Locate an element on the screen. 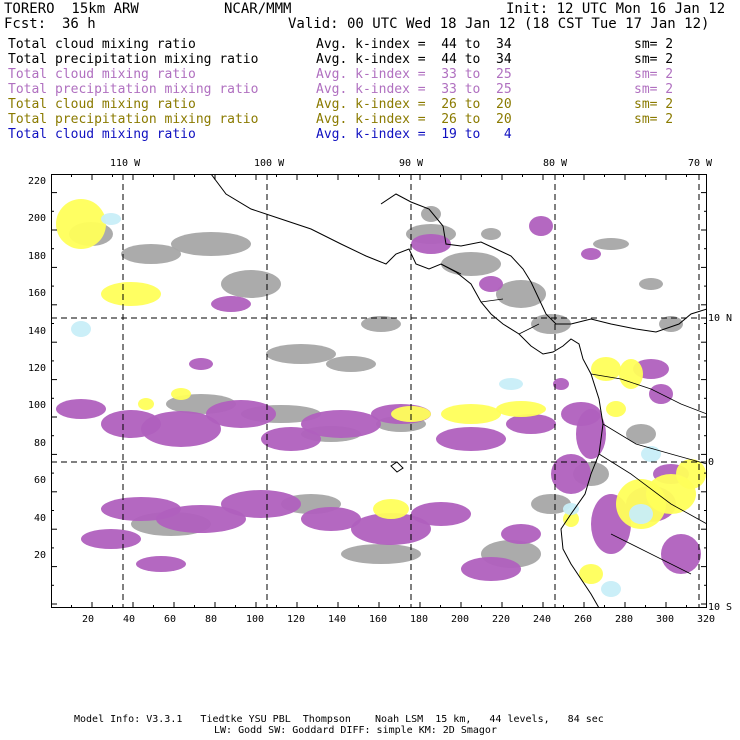 The width and height of the screenshot is (740, 740). x-tick-label: 200 is located at coordinates (460, 619).